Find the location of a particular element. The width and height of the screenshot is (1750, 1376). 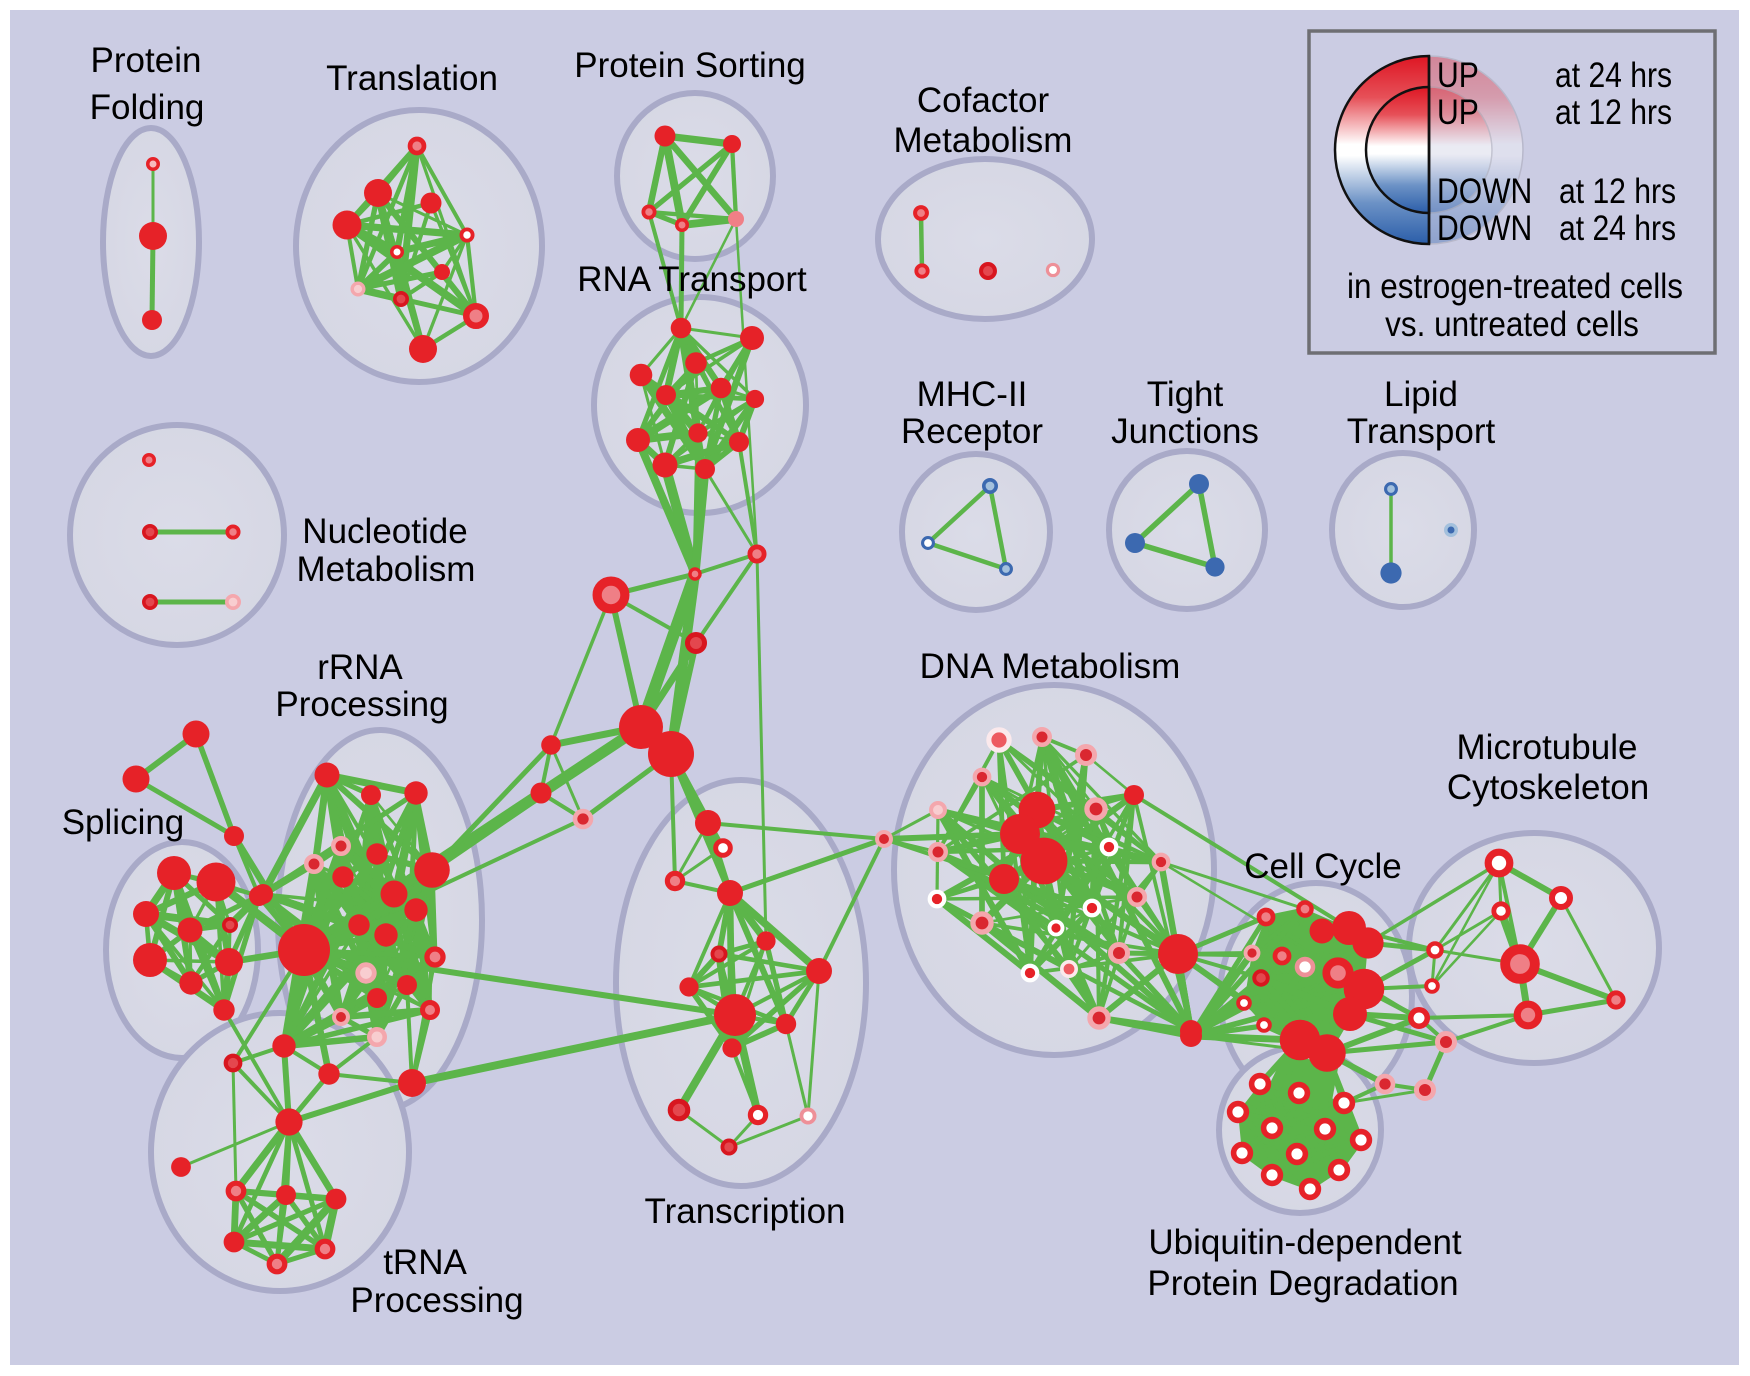

svg-text: DNA Metabolism is located at coordinates (1050, 666).